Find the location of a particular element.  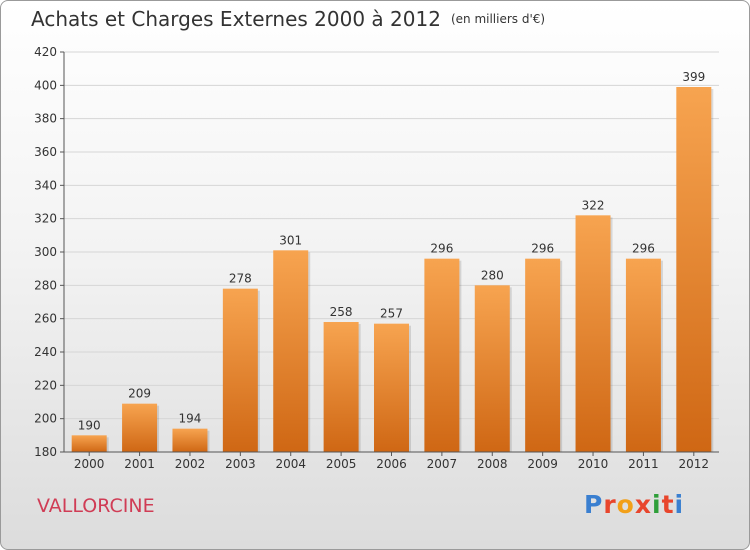

x-tick-label: 2006 is located at coordinates (391, 464).